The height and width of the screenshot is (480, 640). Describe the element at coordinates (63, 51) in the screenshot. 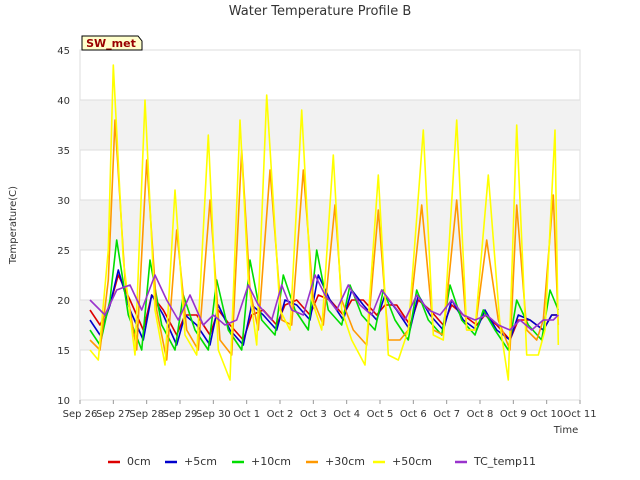

I see `y-tick-label: 45` at that location.